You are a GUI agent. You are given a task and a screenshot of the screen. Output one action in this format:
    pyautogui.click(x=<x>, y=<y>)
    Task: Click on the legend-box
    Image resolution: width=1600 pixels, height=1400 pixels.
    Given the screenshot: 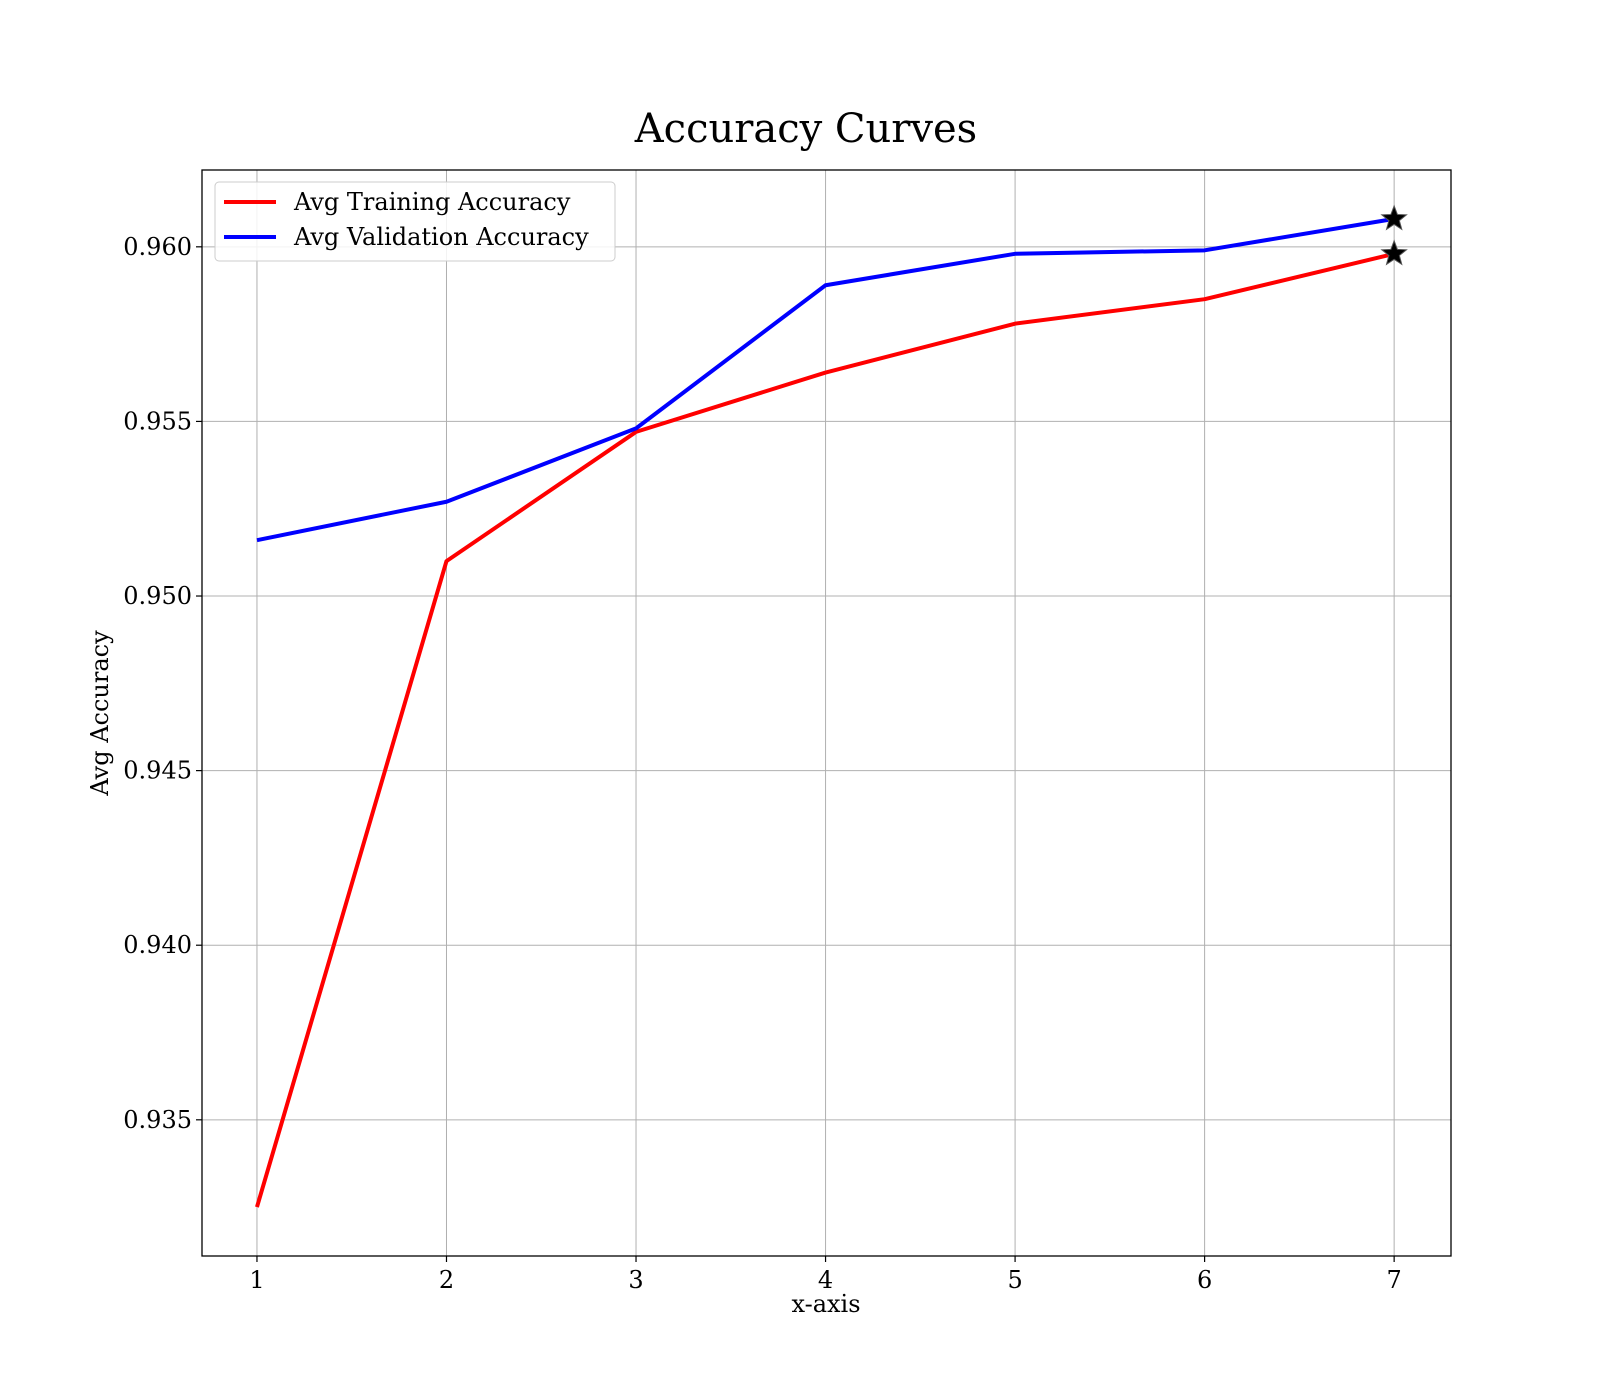 What is the action you would take?
    pyautogui.click(x=415, y=221)
    